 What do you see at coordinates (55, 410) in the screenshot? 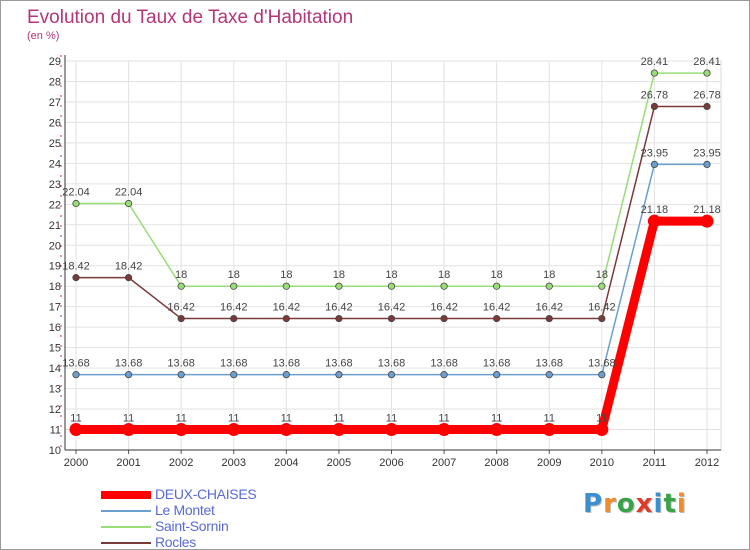
I see `y-tick-label: 12` at bounding box center [55, 410].